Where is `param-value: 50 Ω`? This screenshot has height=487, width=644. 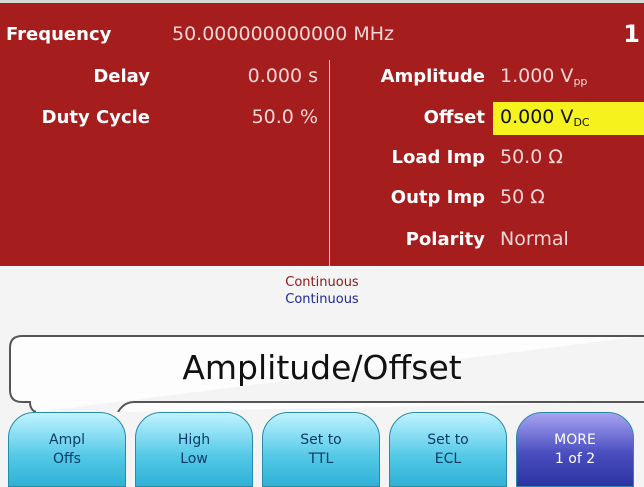
param-value: 50 Ω is located at coordinates (522, 197).